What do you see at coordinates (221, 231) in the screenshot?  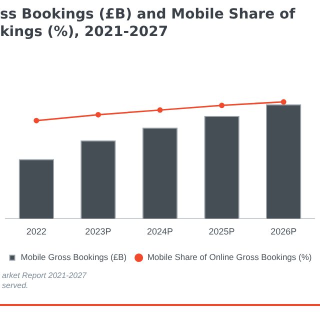 I see `x-tick-label: 2025P` at bounding box center [221, 231].